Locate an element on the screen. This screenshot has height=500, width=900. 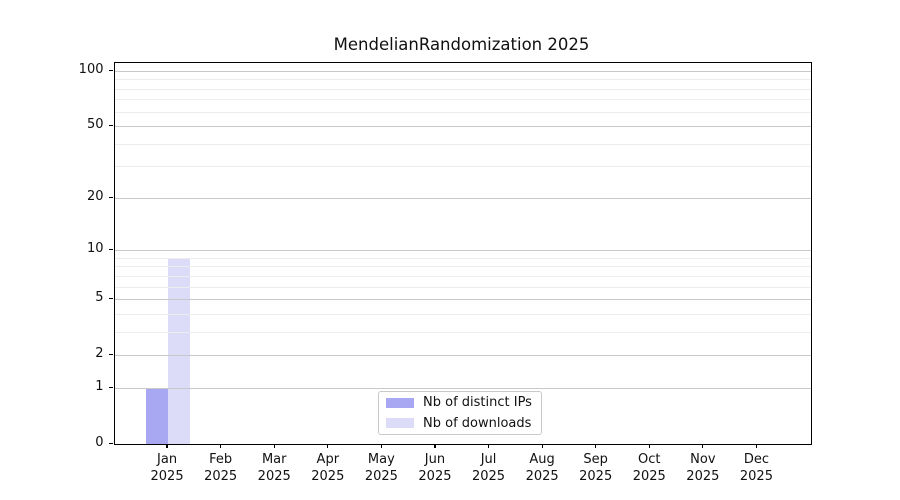
chart-title: MendelianRandomization 2025 is located at coordinates (461, 44).